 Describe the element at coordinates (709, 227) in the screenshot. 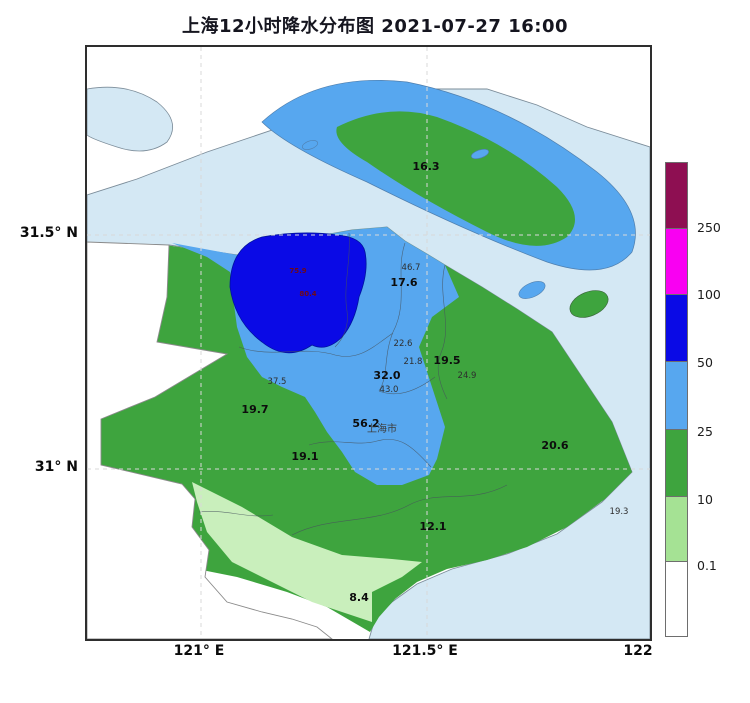

I see `colorbar-tick-label: 250` at that location.